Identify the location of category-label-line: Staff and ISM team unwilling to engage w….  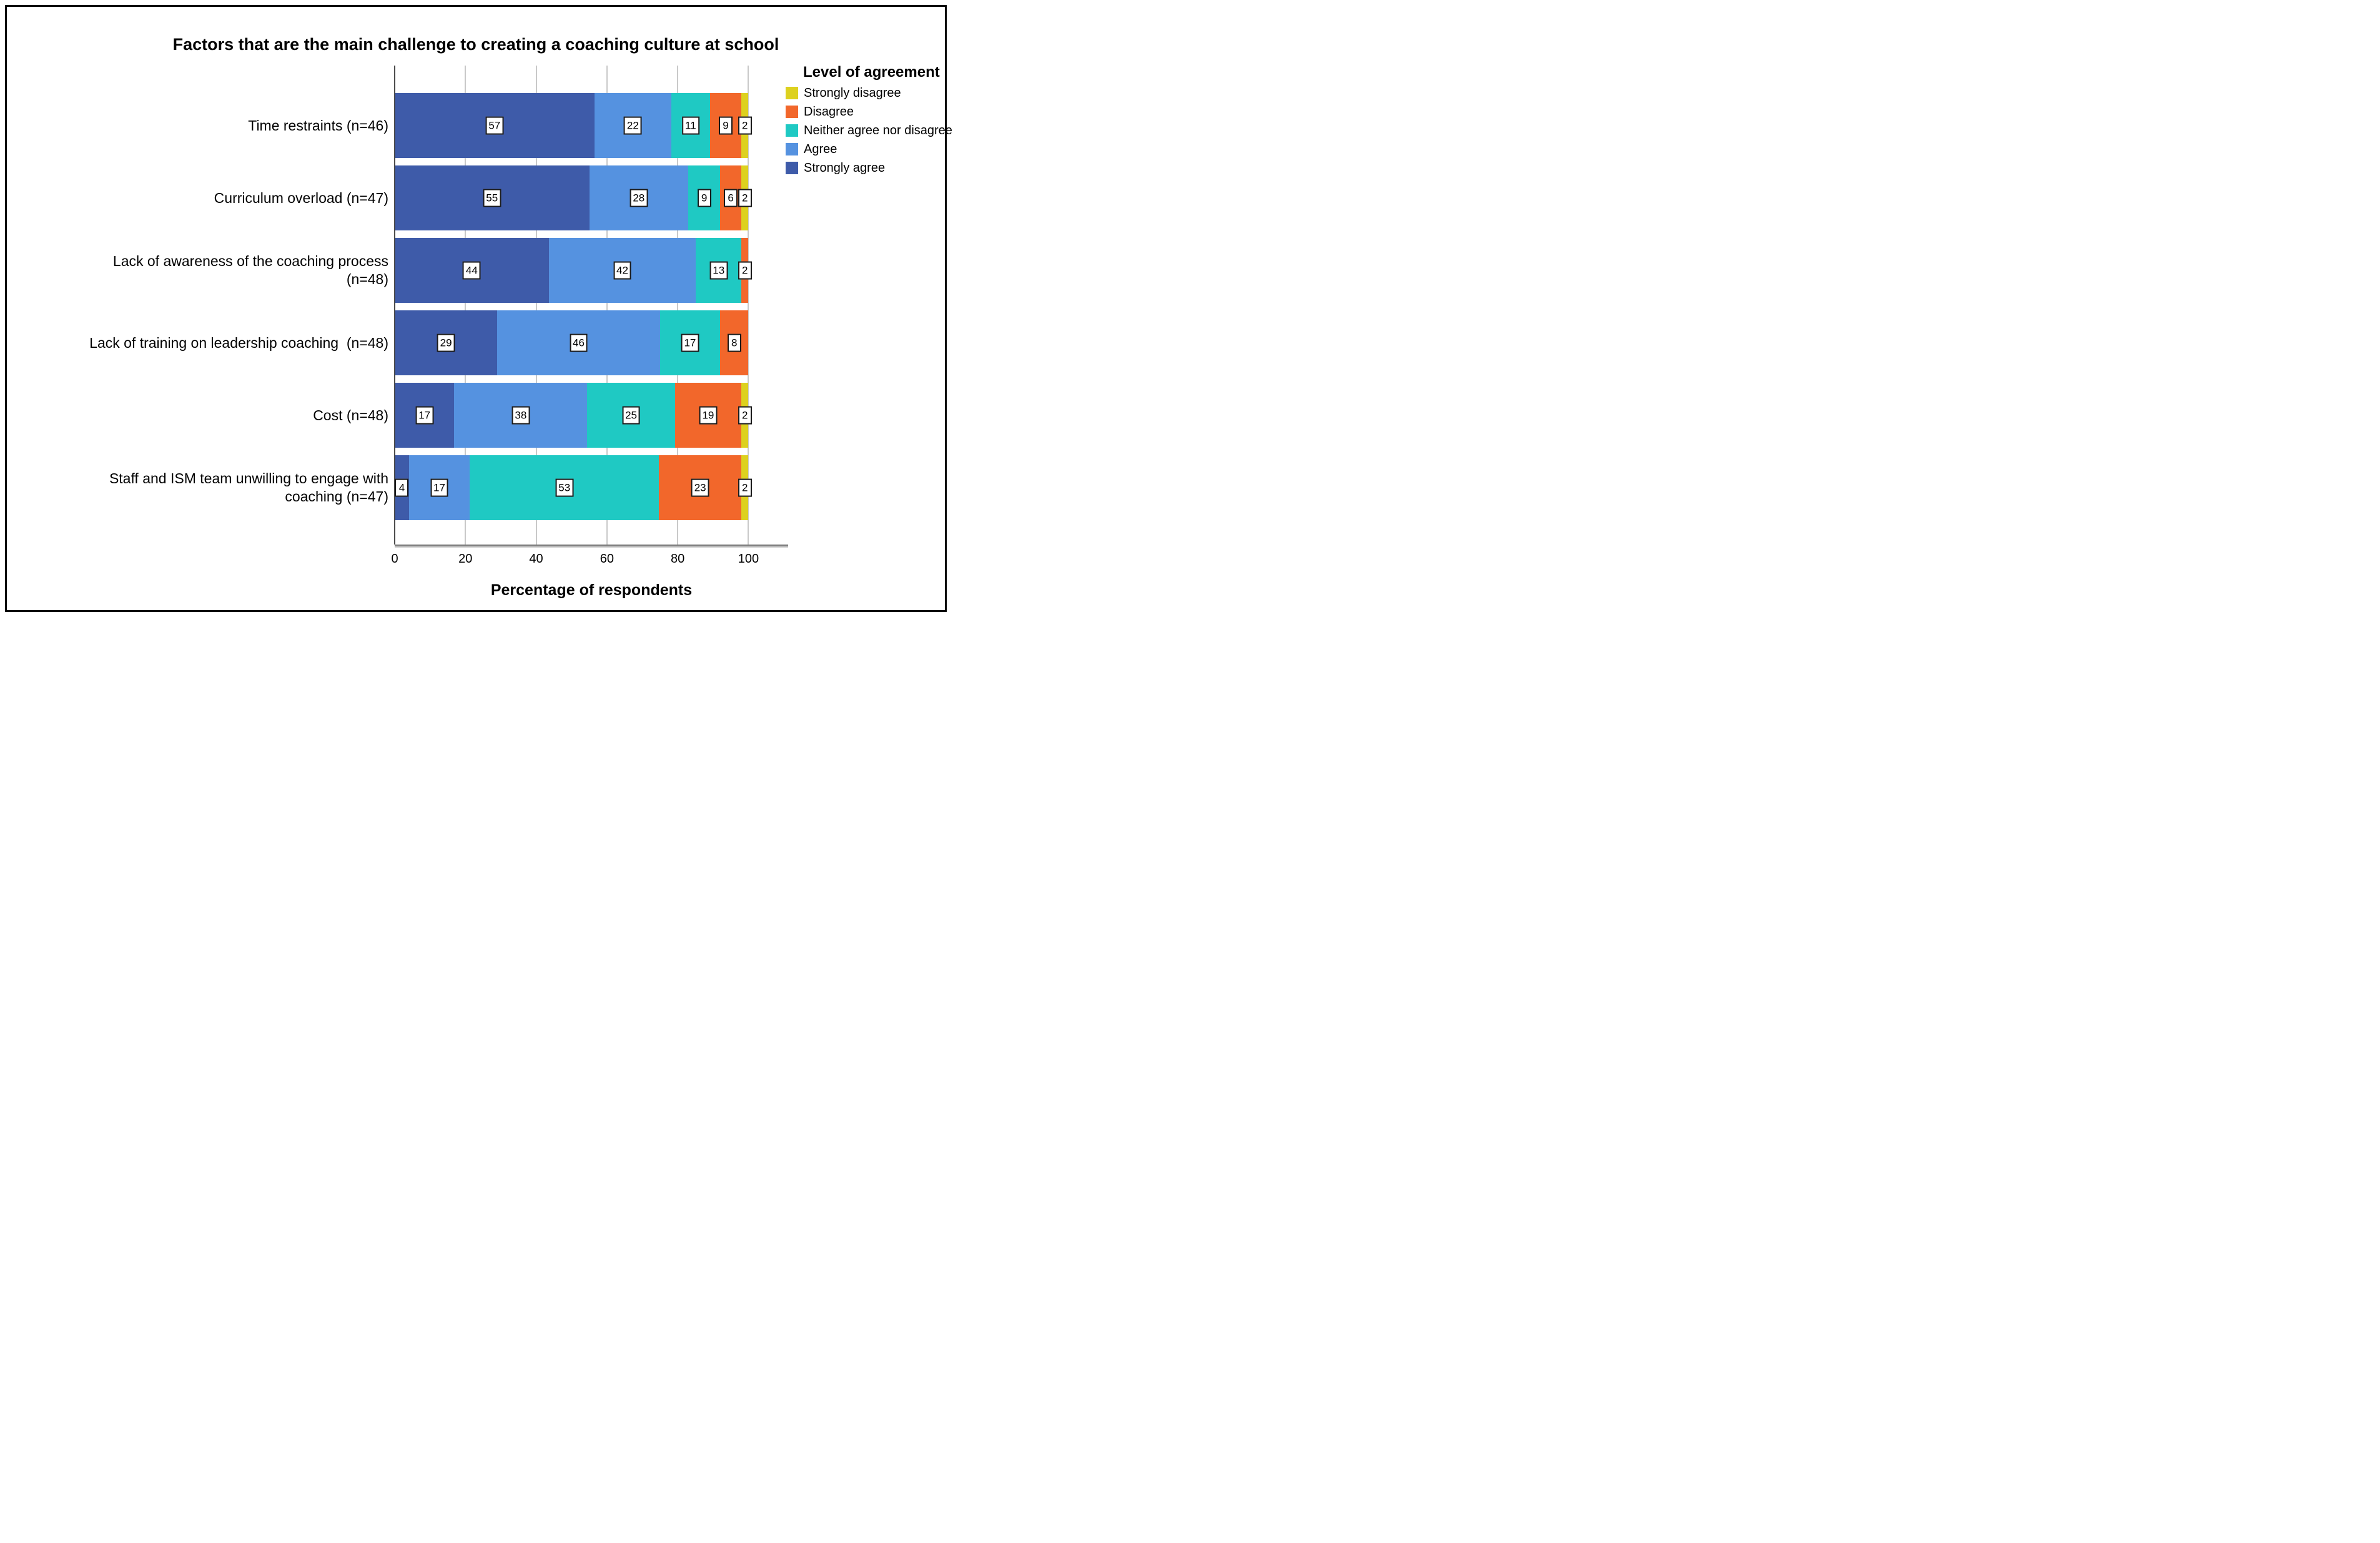
(249, 478).